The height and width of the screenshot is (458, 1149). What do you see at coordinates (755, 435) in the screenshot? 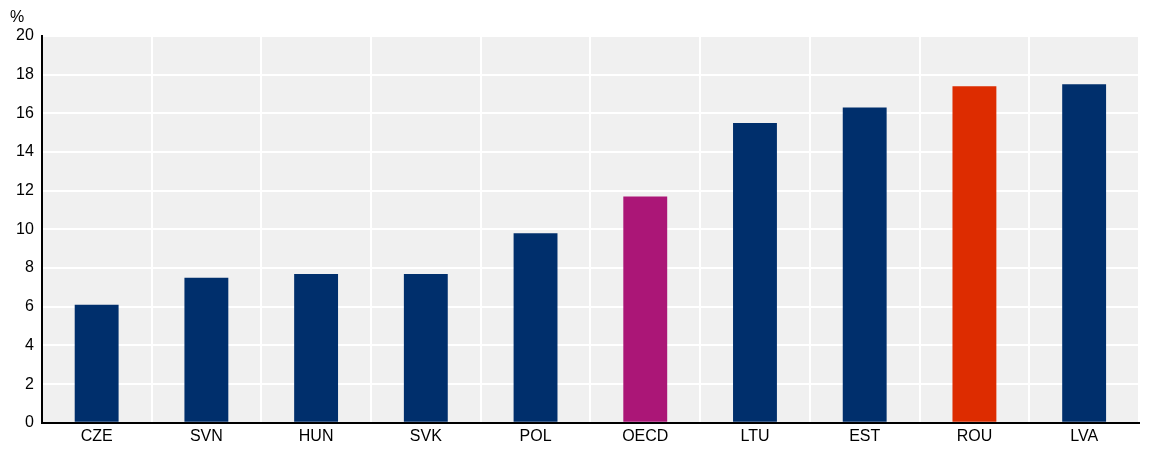
I see `x-tick-label: LTU` at bounding box center [755, 435].